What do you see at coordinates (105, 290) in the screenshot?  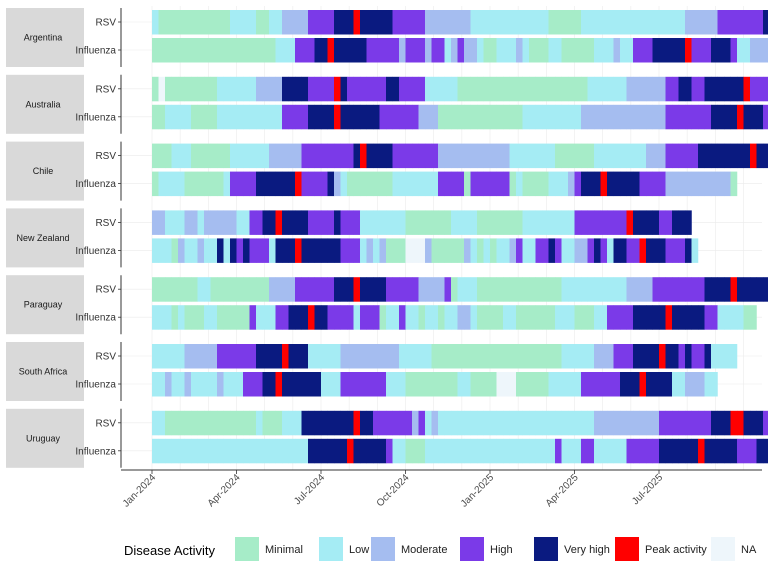 I see `row-label: RSV` at bounding box center [105, 290].